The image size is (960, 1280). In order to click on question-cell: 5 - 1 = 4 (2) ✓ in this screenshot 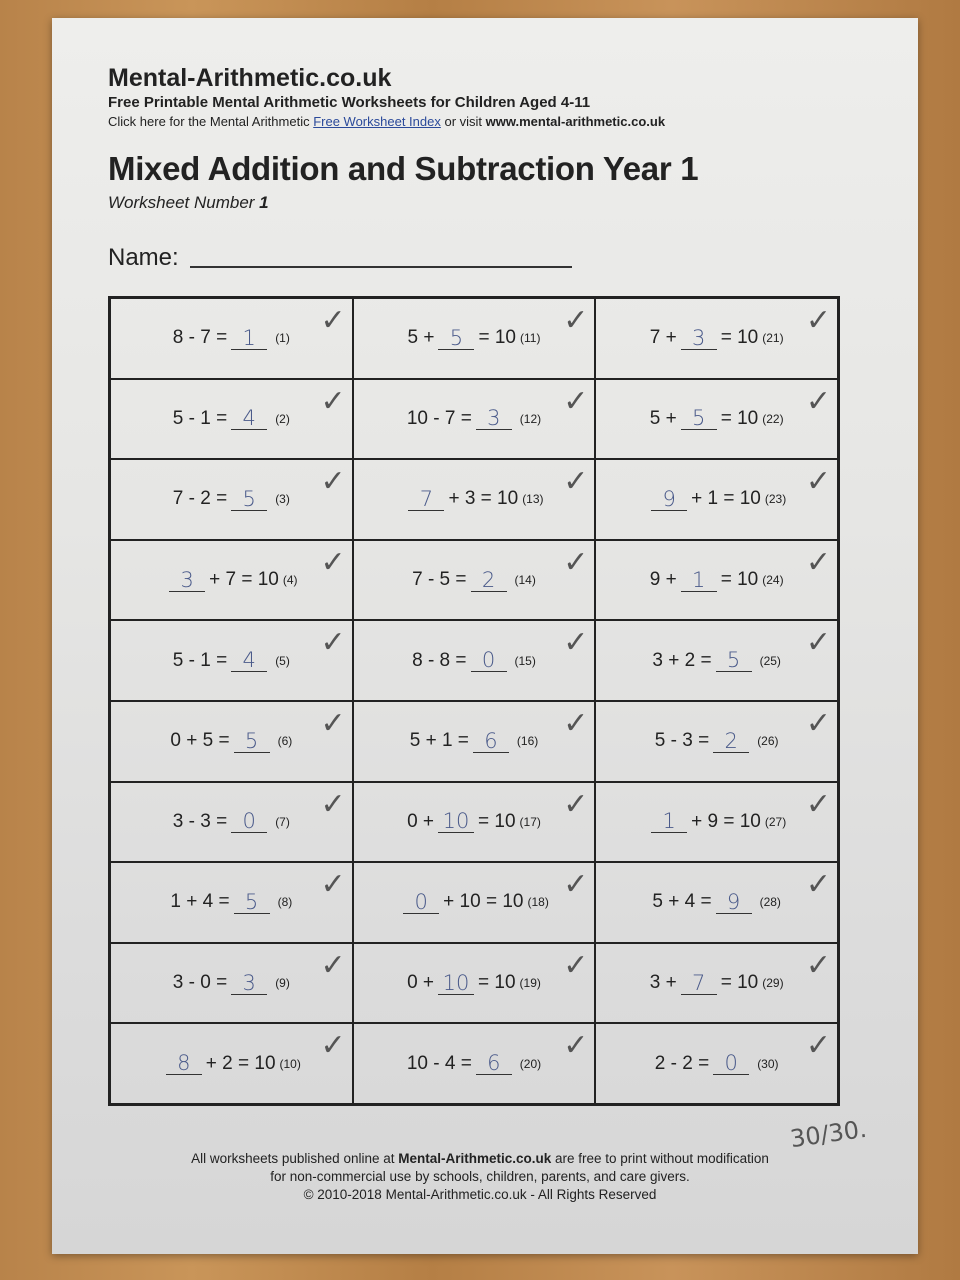, I will do `click(231, 419)`.